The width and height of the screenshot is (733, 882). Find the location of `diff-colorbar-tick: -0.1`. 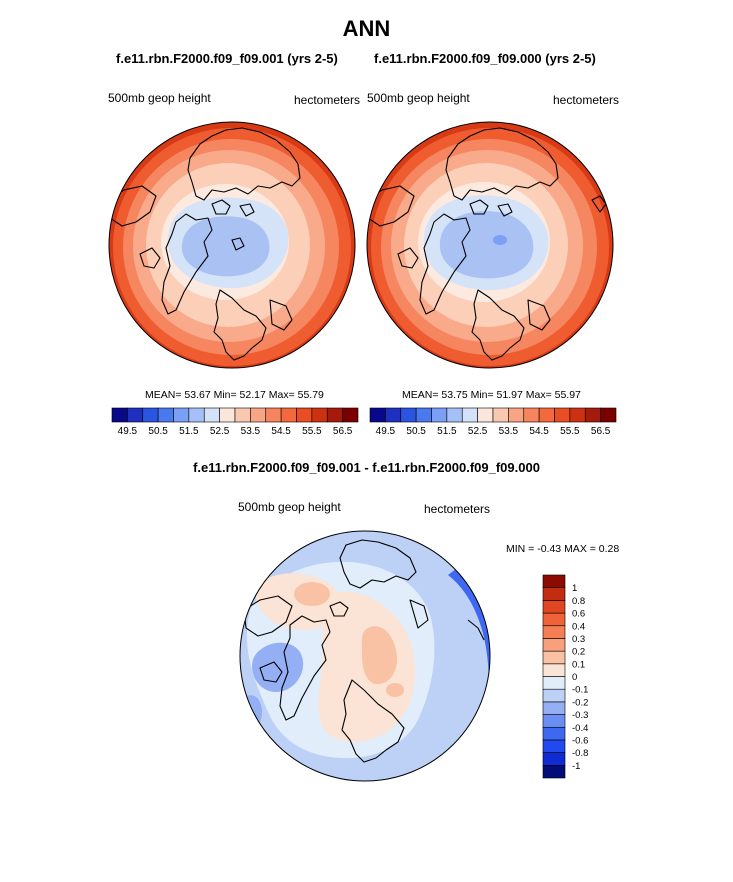

diff-colorbar-tick: -0.1 is located at coordinates (580, 690).